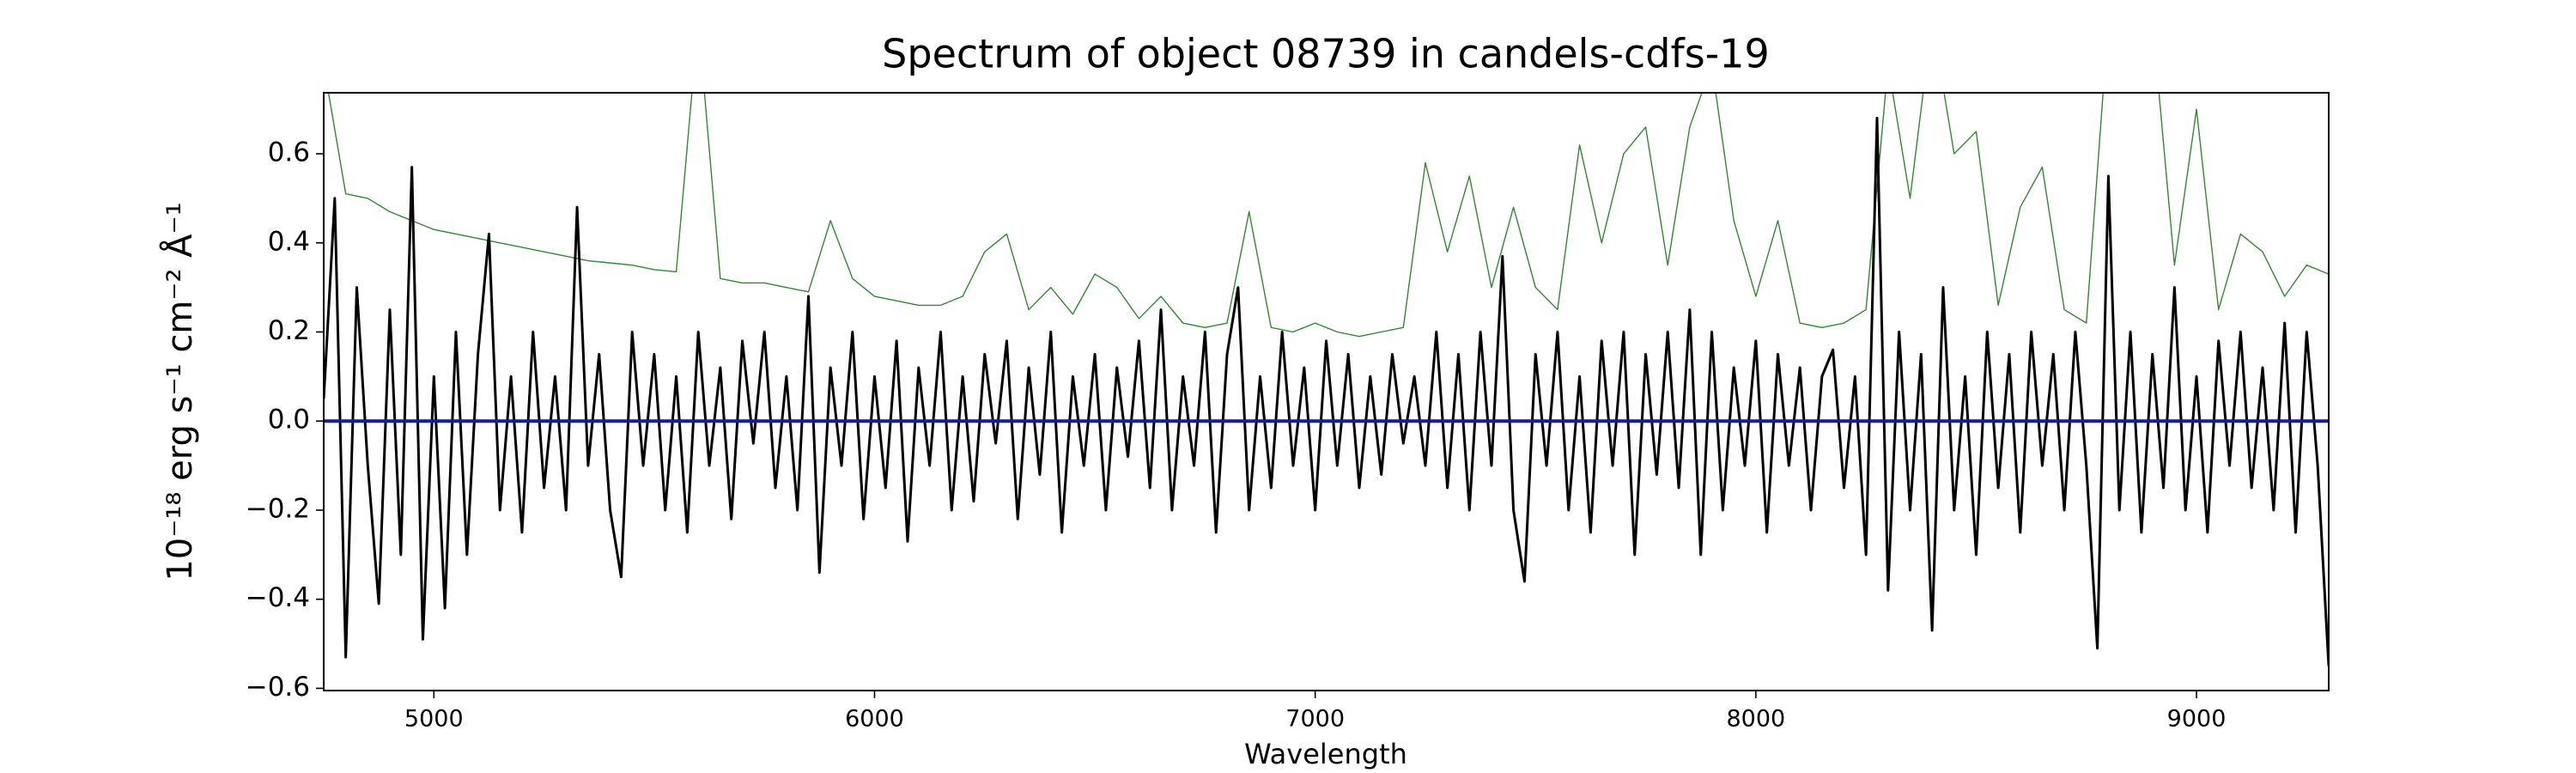 Image resolution: width=2576 pixels, height=773 pixels. What do you see at coordinates (434, 719) in the screenshot?
I see `x-tick-label: 5000` at bounding box center [434, 719].